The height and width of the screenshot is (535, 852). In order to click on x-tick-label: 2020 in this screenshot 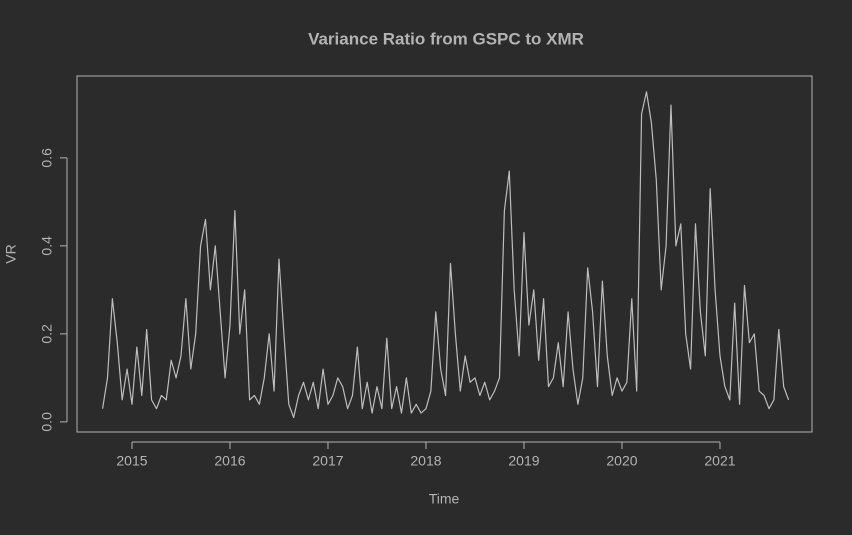, I will do `click(621, 461)`.